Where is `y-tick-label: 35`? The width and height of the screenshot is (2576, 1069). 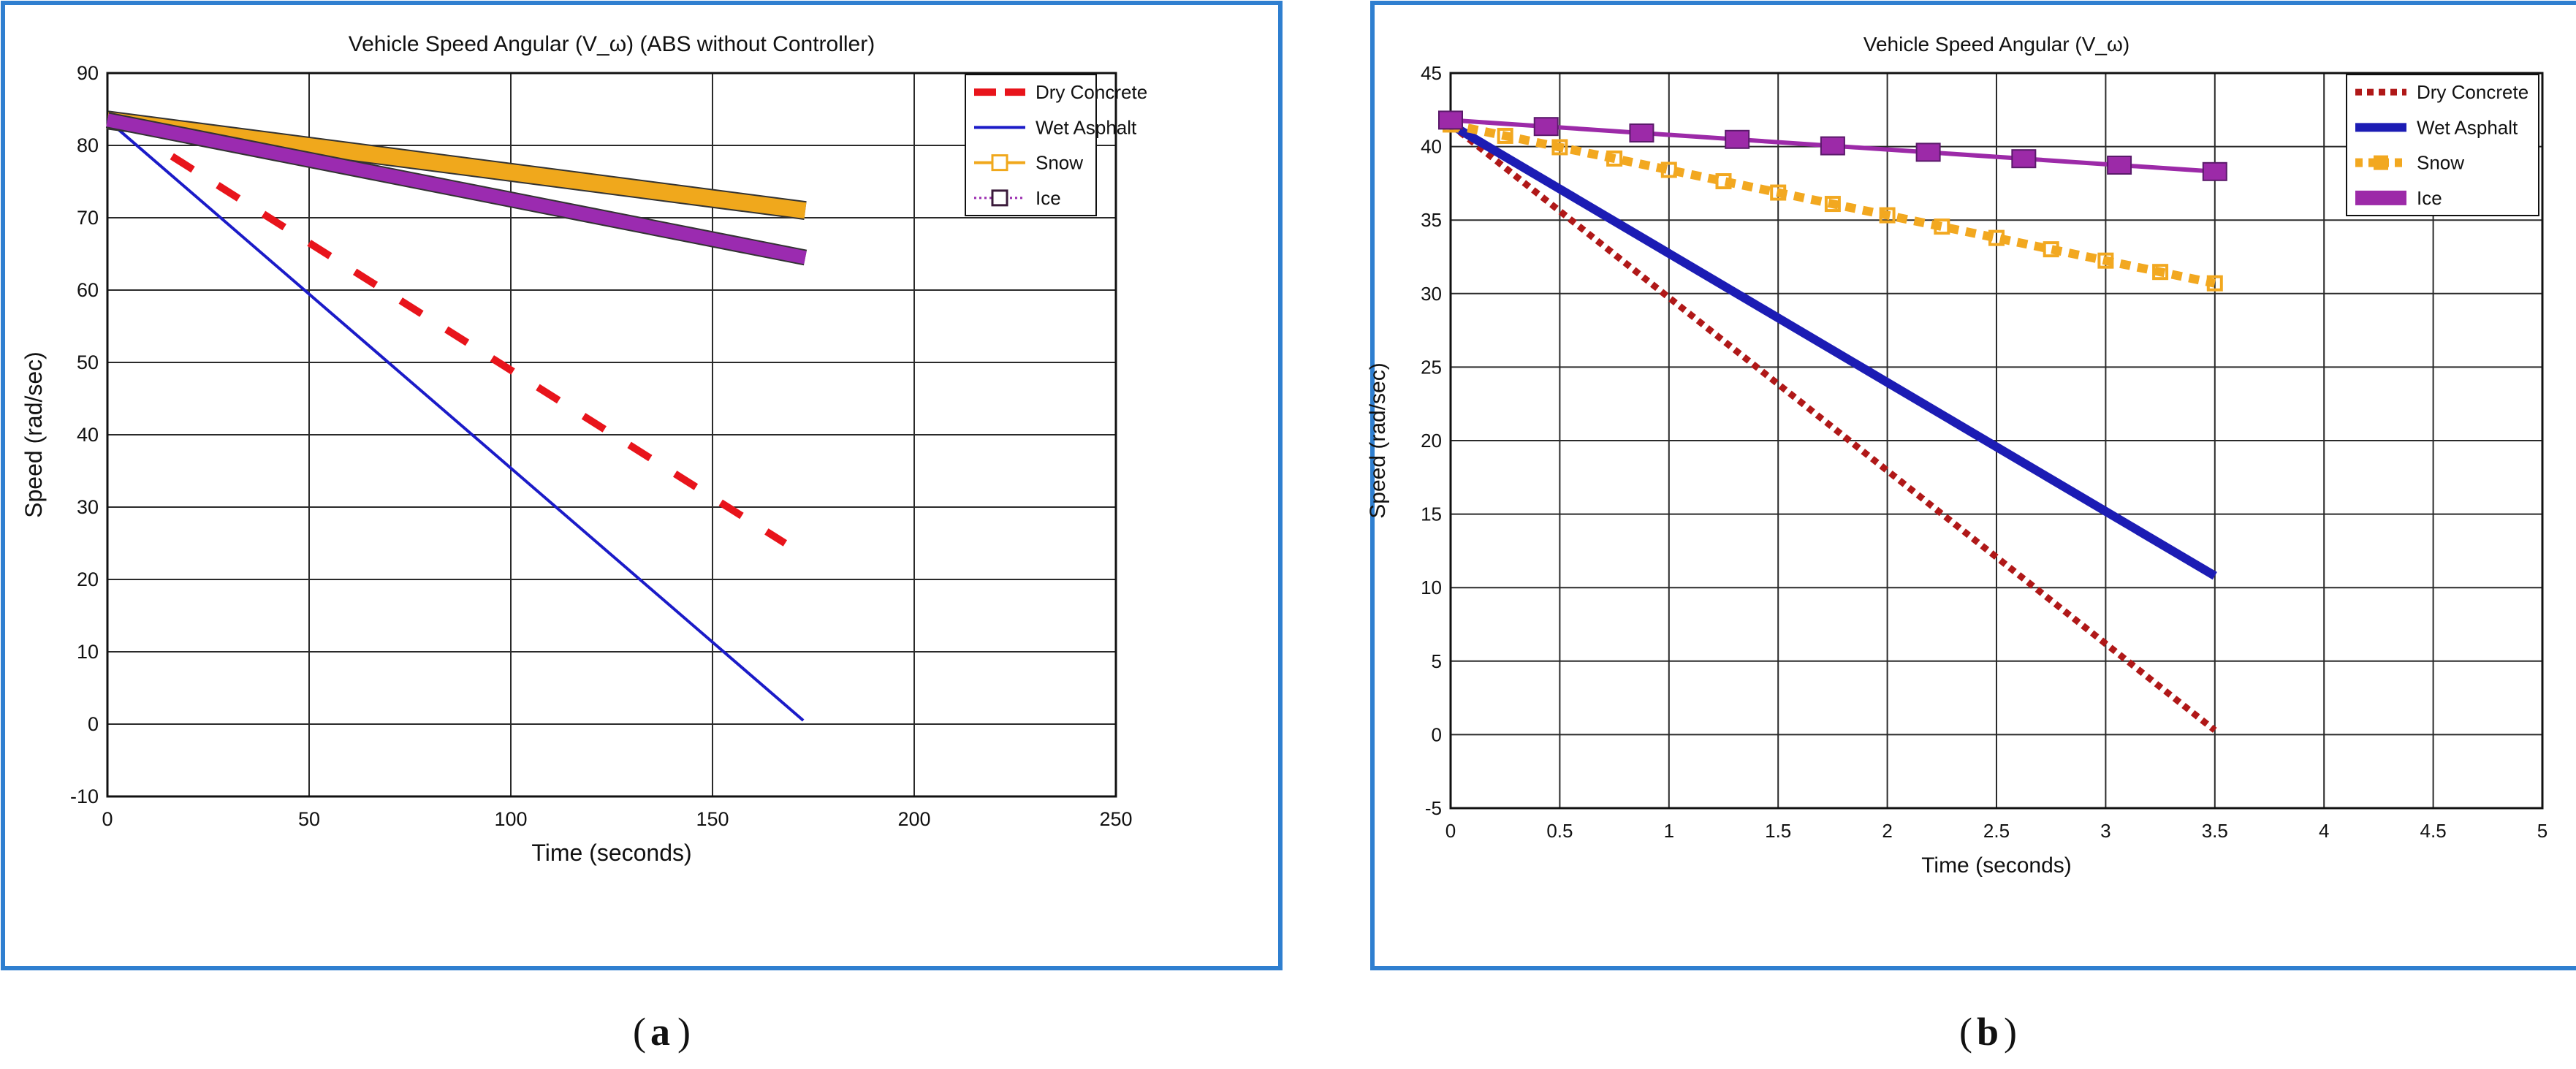
y-tick-label: 35 is located at coordinates (1431, 220).